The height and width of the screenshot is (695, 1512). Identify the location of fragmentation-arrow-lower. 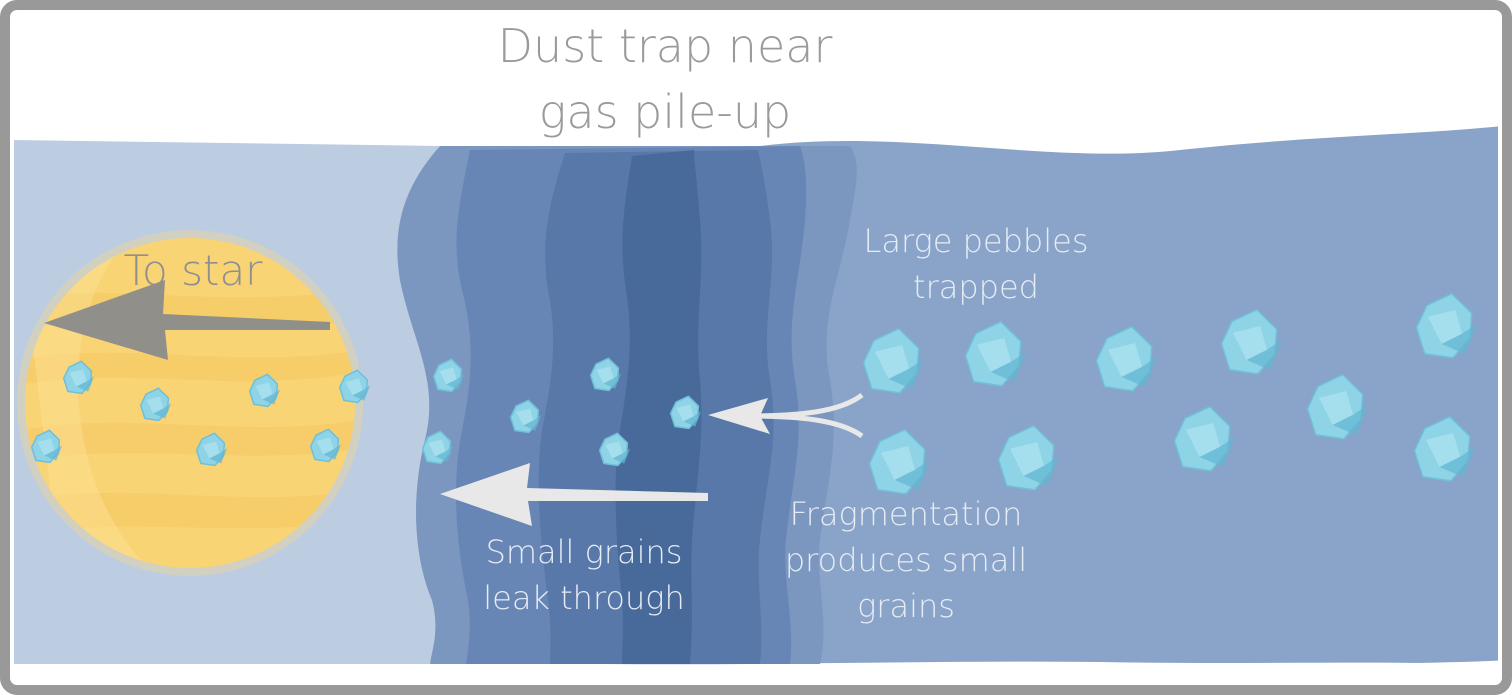
(804, 426).